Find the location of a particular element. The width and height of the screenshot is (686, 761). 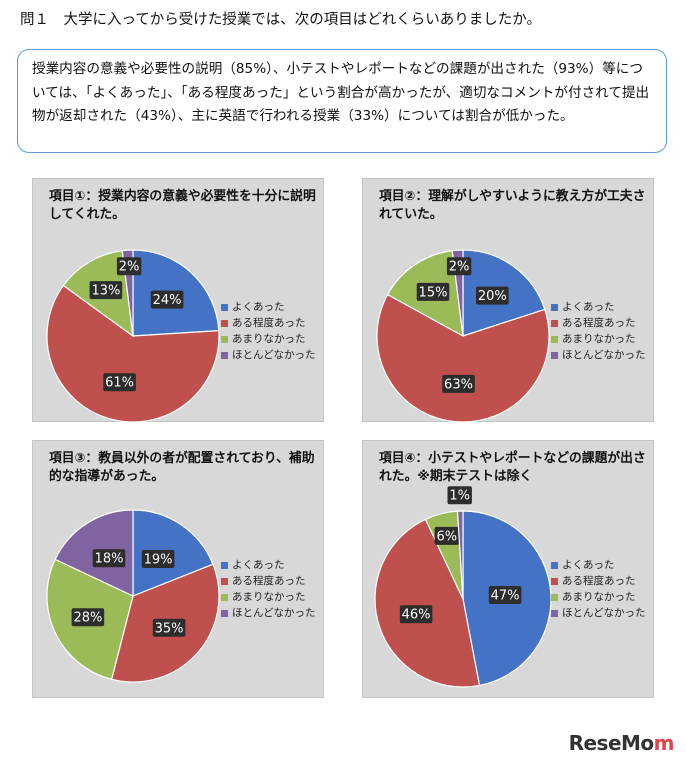

data-label: 19% is located at coordinates (158, 560).